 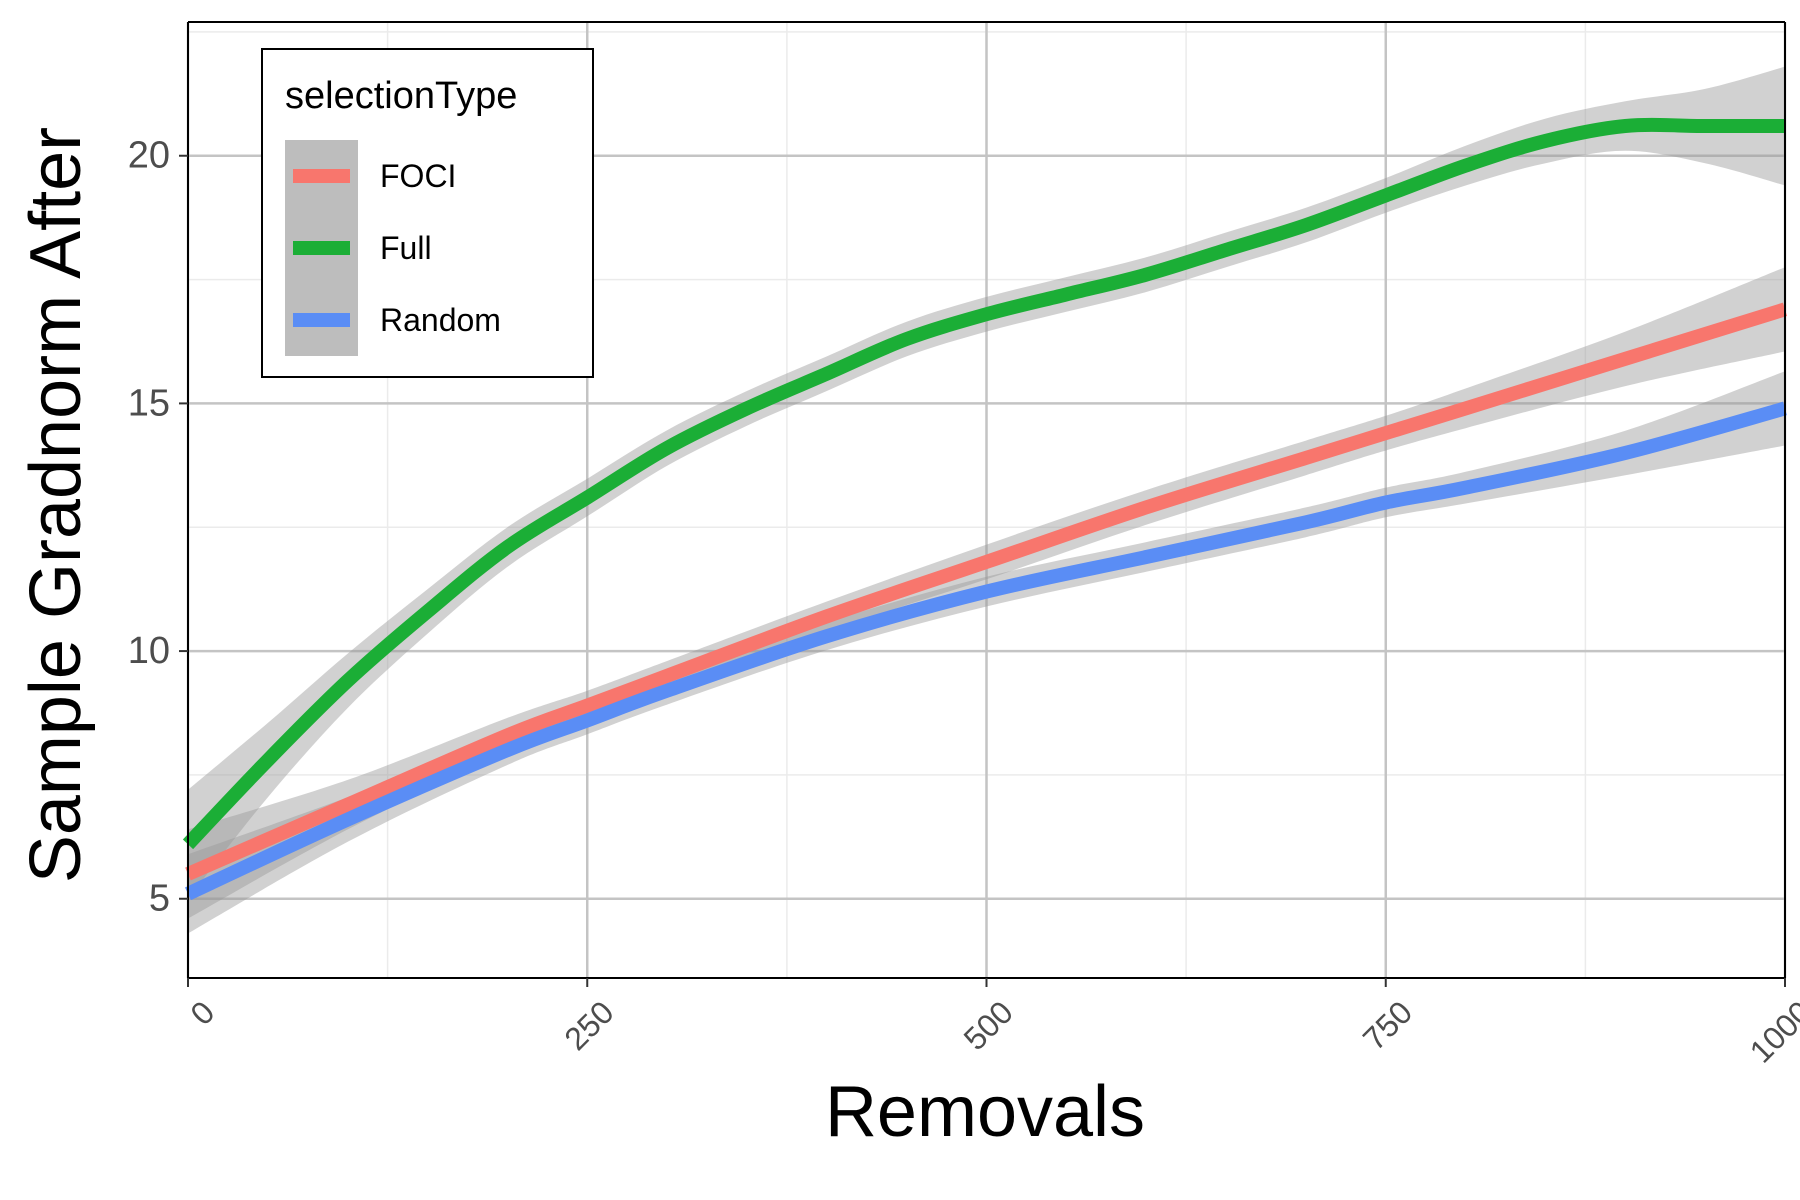 What do you see at coordinates (1771, 1032) in the screenshot?
I see `x-tick-label: 1000` at bounding box center [1771, 1032].